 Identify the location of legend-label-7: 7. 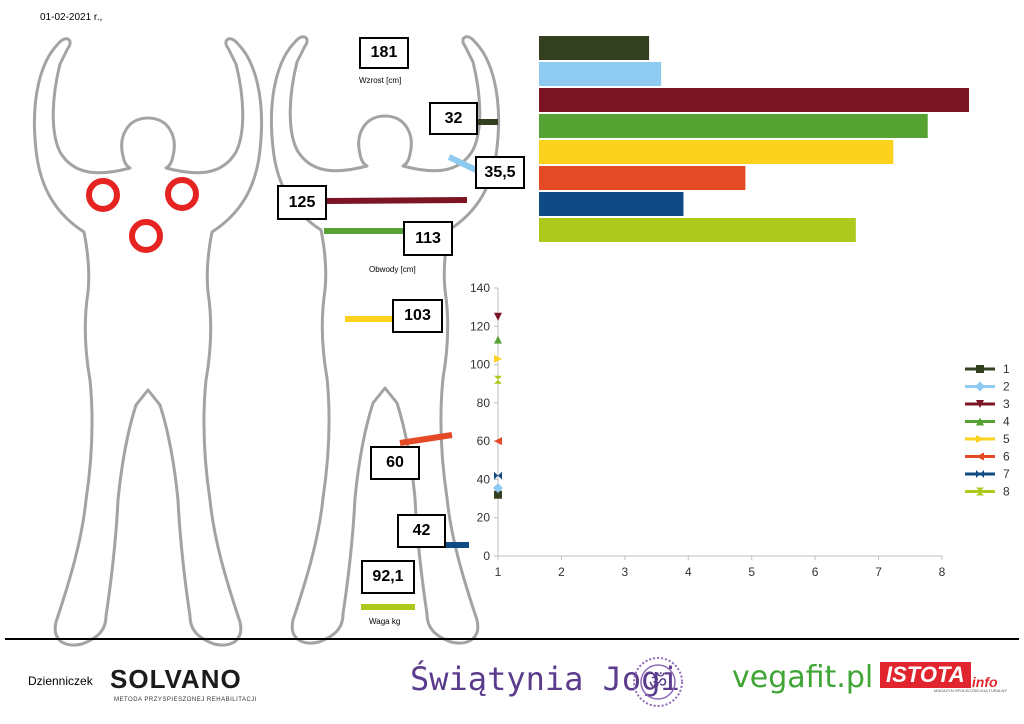
(1006, 474).